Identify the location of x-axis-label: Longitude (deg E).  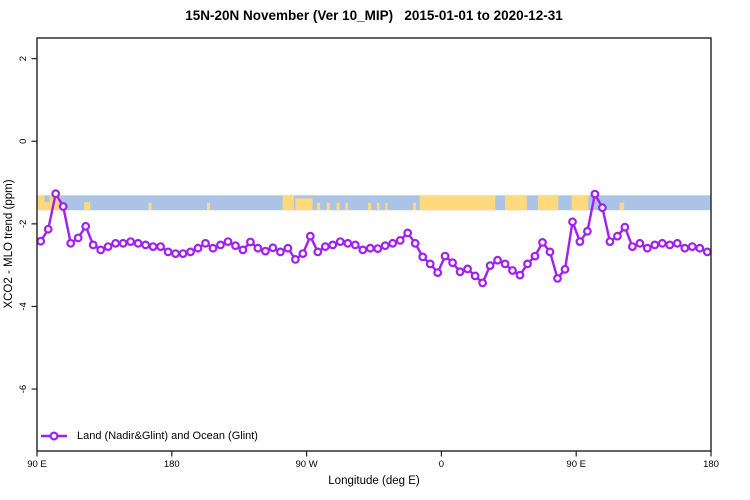
(374, 481).